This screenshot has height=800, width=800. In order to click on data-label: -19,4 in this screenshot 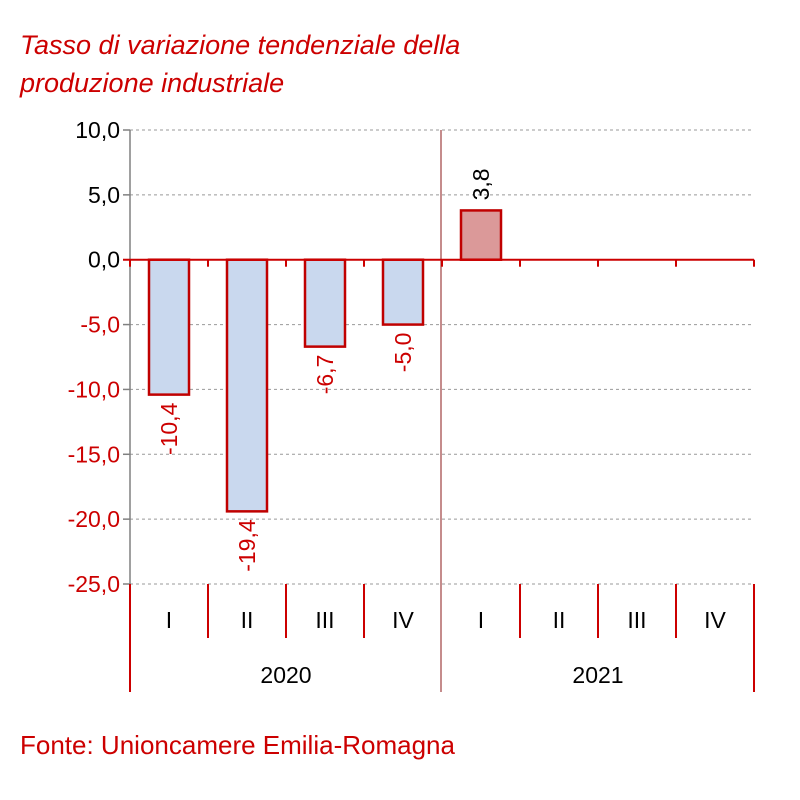, I will do `click(247, 545)`.